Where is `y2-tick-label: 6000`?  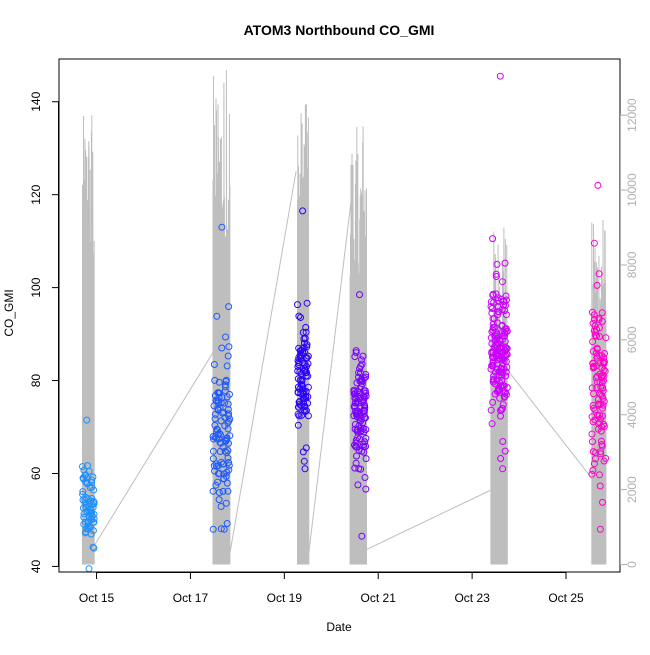 y2-tick-label: 6000 is located at coordinates (632, 339).